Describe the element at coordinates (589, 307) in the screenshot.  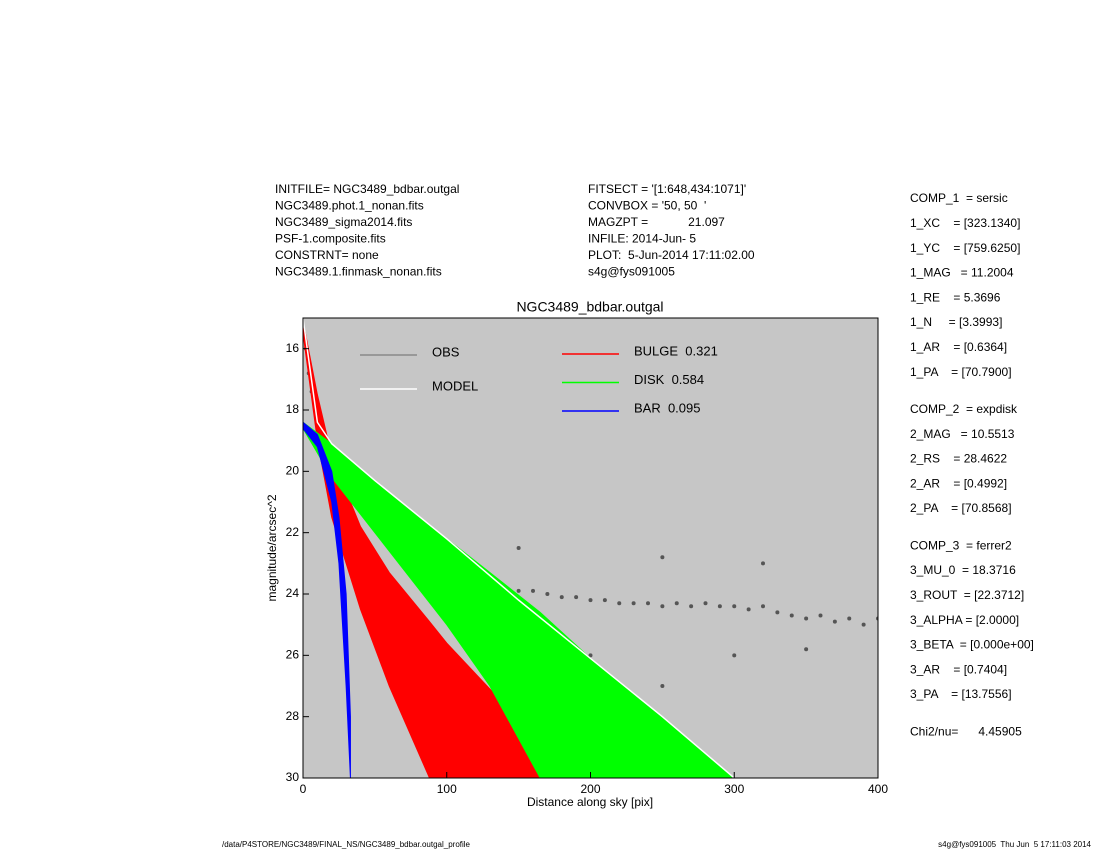
I see `chart-title: NGC3489_bdbar.outgal` at that location.